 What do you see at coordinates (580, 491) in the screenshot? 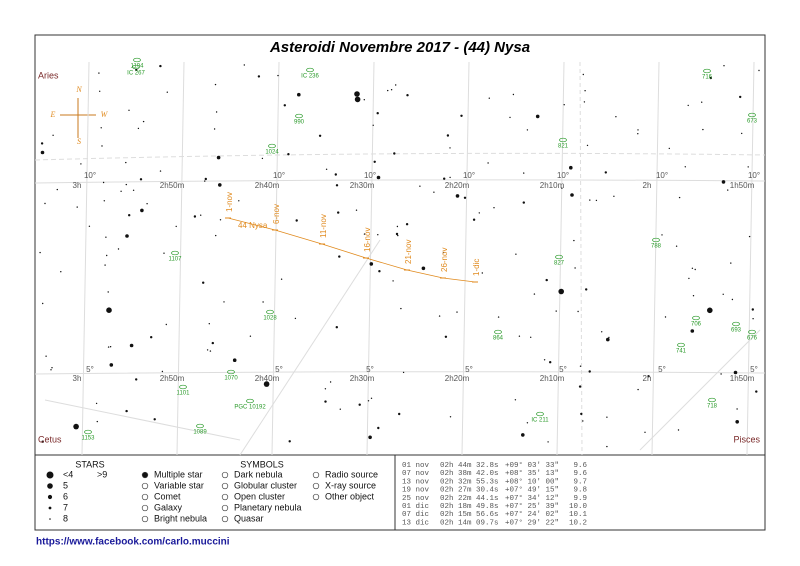
I see `ephemeris-cell: 9.8` at bounding box center [580, 491].